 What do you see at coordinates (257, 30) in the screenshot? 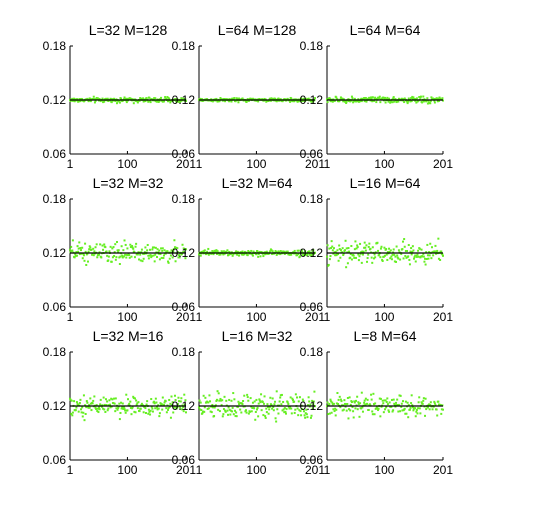
I see `panel-title: L=64 M=128` at bounding box center [257, 30].